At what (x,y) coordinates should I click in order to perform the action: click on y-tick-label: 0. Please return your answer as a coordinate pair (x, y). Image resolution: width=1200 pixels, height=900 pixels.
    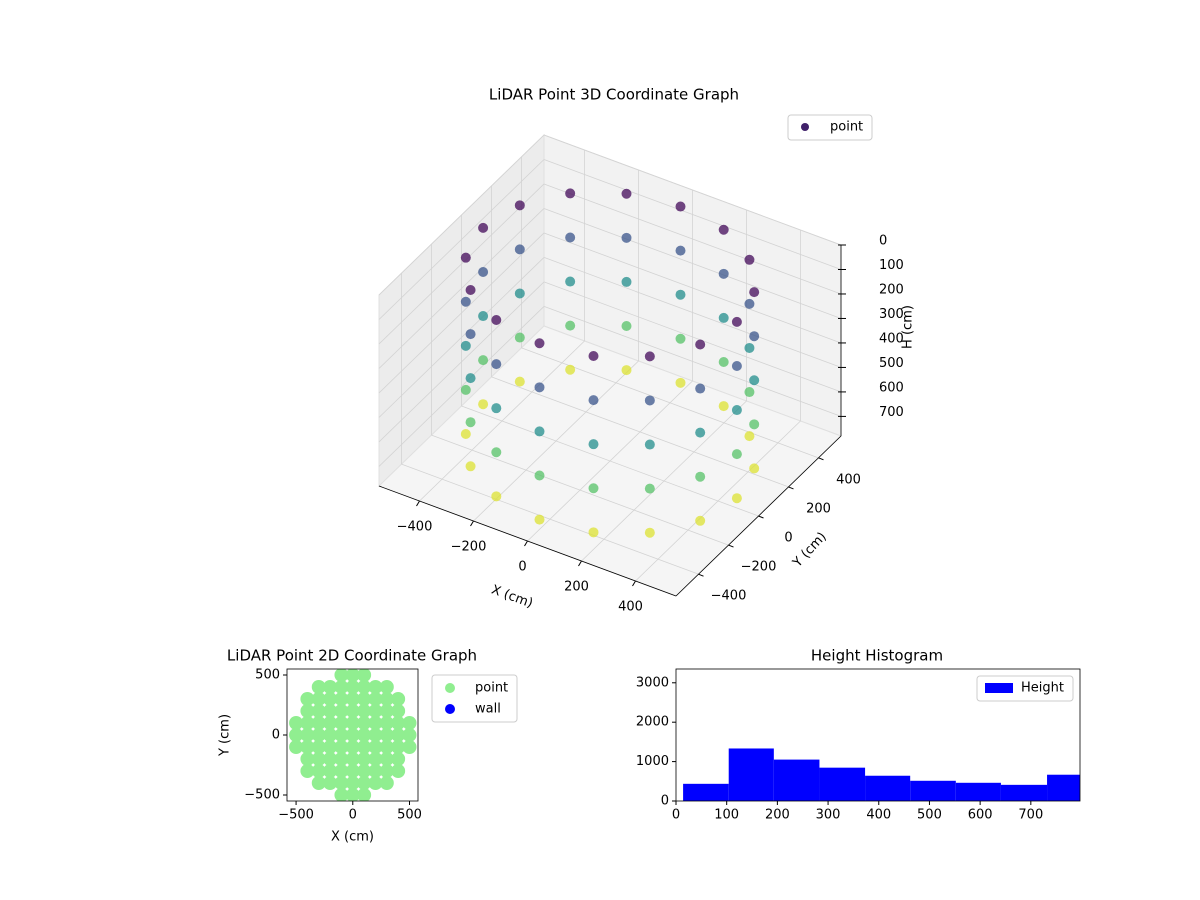
    Looking at the image, I should click on (276, 735).